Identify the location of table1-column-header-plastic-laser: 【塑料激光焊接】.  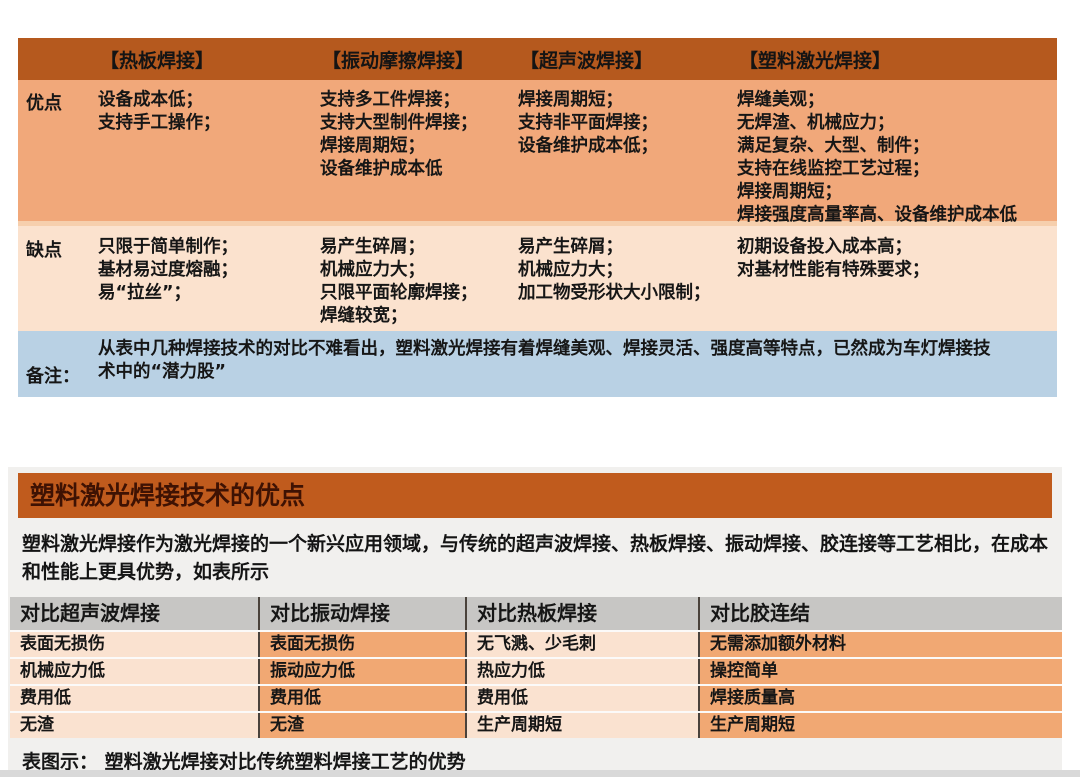
(815, 60).